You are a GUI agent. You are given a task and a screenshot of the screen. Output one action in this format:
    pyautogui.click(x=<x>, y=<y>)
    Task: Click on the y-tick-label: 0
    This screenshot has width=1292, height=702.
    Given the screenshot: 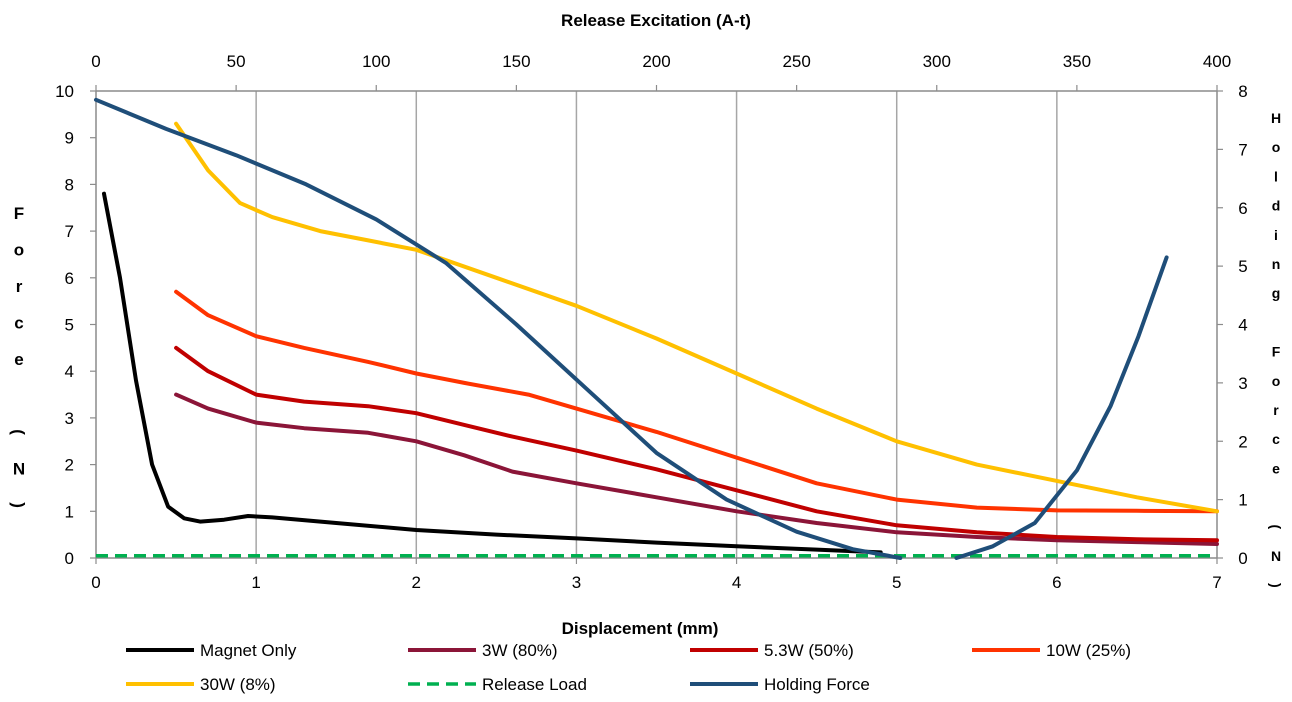 What is the action you would take?
    pyautogui.click(x=69, y=558)
    